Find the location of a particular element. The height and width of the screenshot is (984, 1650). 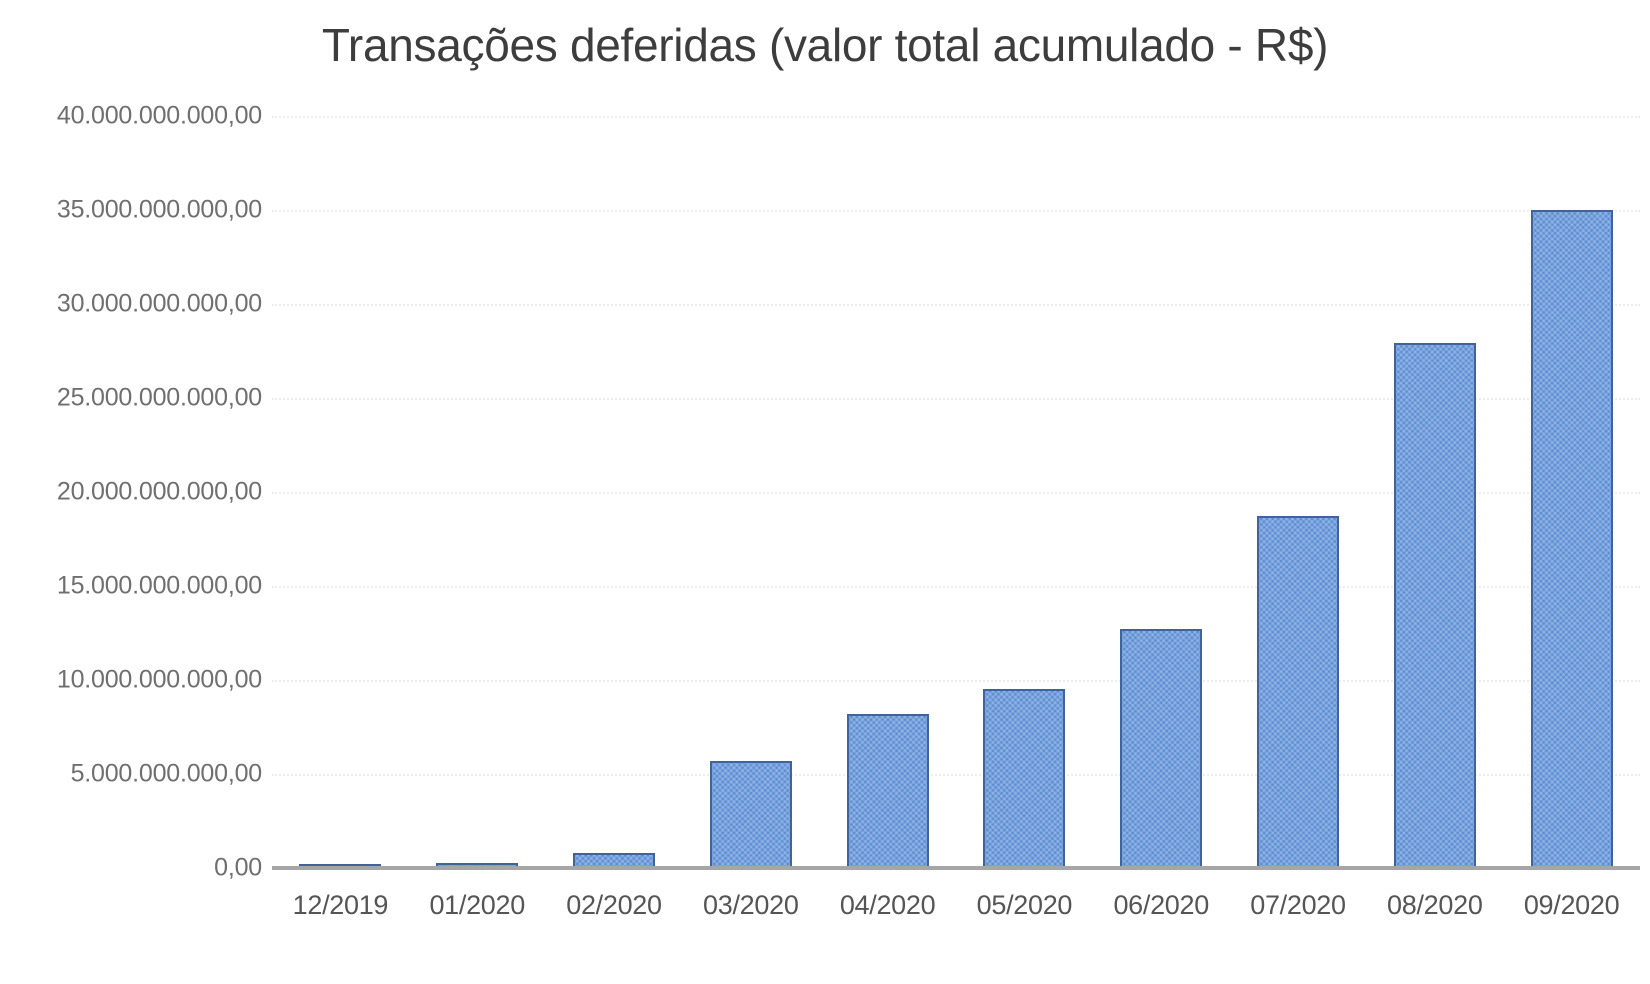

x-axis-tick-label: 01/2020 is located at coordinates (477, 905).